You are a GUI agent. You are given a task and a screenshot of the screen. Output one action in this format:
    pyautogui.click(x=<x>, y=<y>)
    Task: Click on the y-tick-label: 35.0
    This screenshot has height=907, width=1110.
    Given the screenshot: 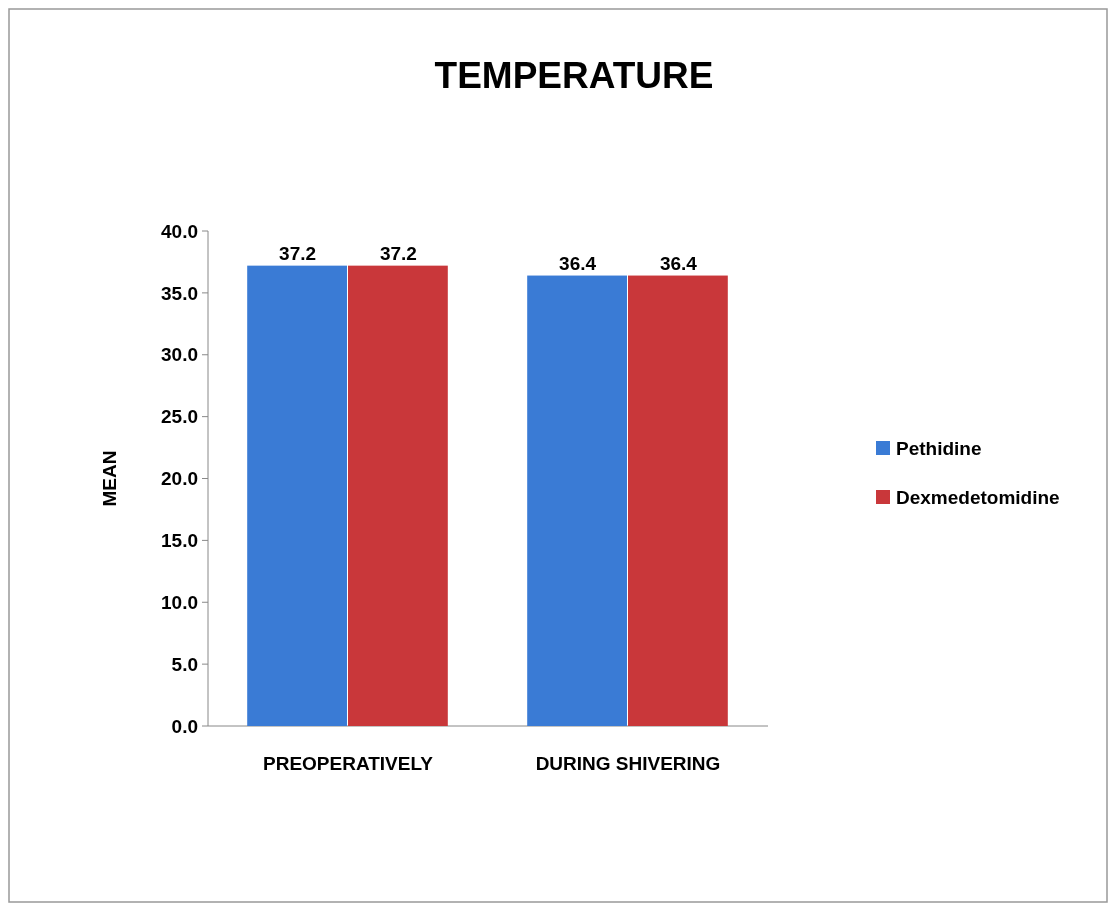 What is the action you would take?
    pyautogui.click(x=179, y=293)
    